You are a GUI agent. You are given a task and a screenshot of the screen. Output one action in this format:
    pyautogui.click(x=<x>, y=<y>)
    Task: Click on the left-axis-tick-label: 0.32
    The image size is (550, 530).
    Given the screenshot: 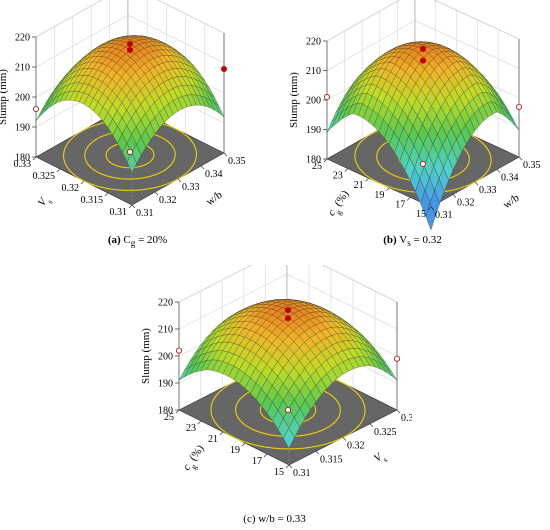 What is the action you would take?
    pyautogui.click(x=71, y=188)
    